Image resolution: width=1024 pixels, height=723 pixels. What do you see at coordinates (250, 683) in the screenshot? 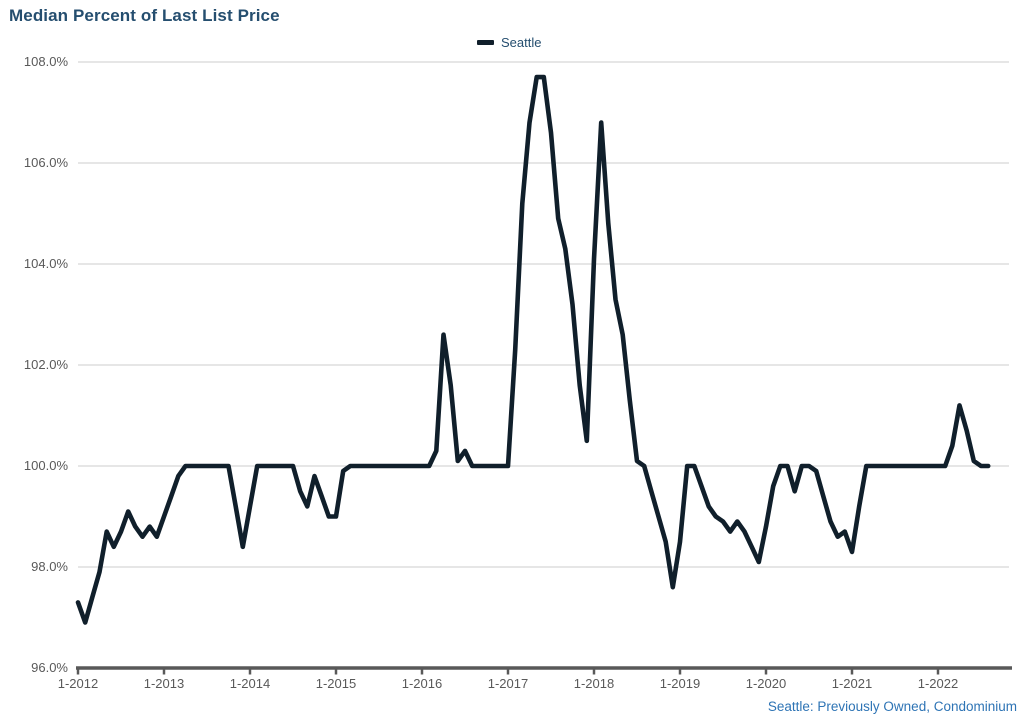
I see `x-tick-label: 1-2014` at bounding box center [250, 683].